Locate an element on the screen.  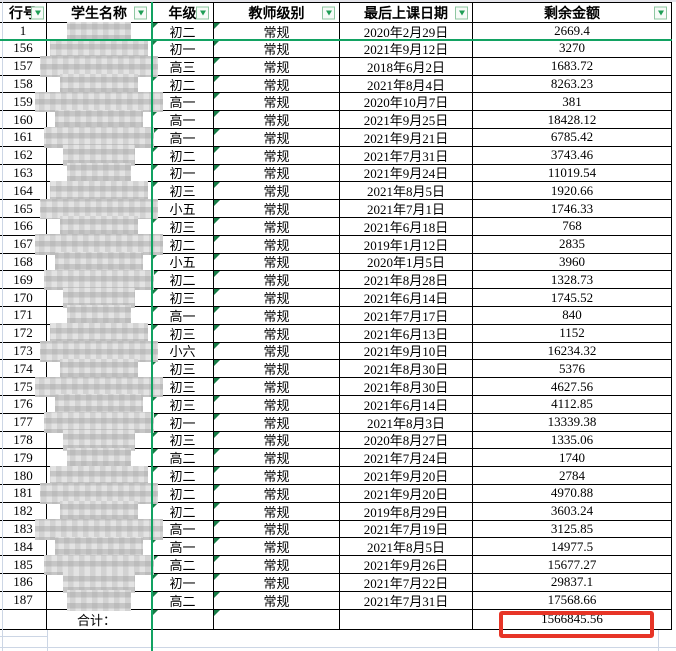
last-class-date-cell: 2021年9月25日 is located at coordinates (406, 119).